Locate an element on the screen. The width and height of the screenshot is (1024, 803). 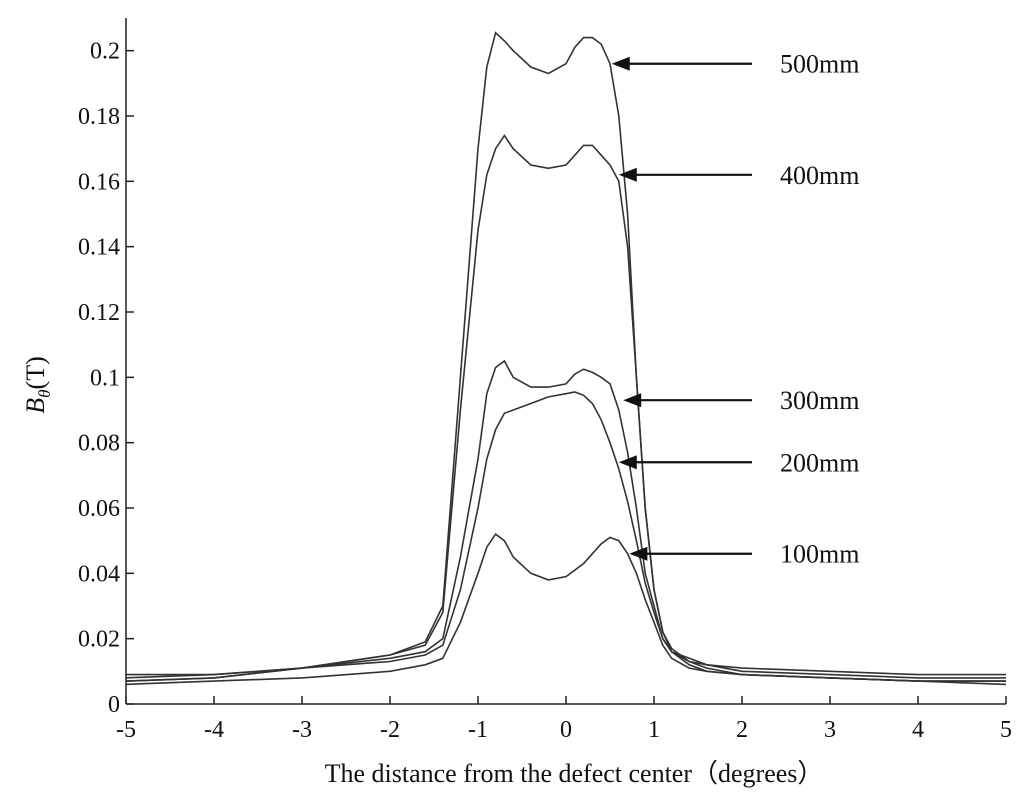
y-tick-label: 0.04 is located at coordinates (99, 574).